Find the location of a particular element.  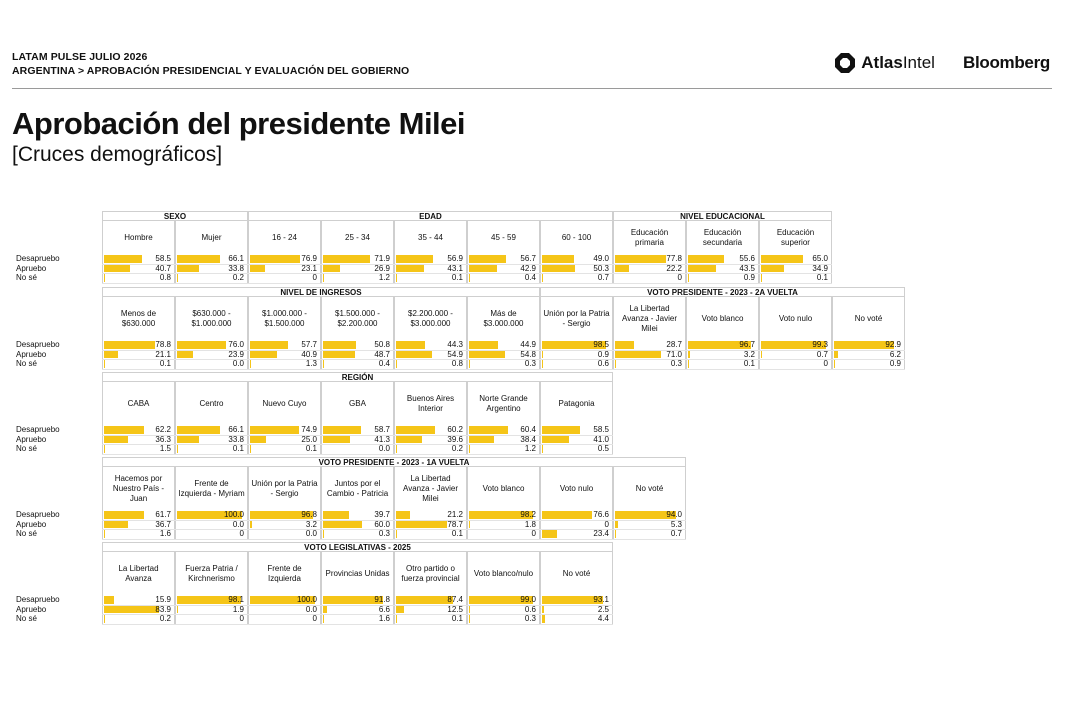

data-cell: 98.1 is located at coordinates (211, 600).